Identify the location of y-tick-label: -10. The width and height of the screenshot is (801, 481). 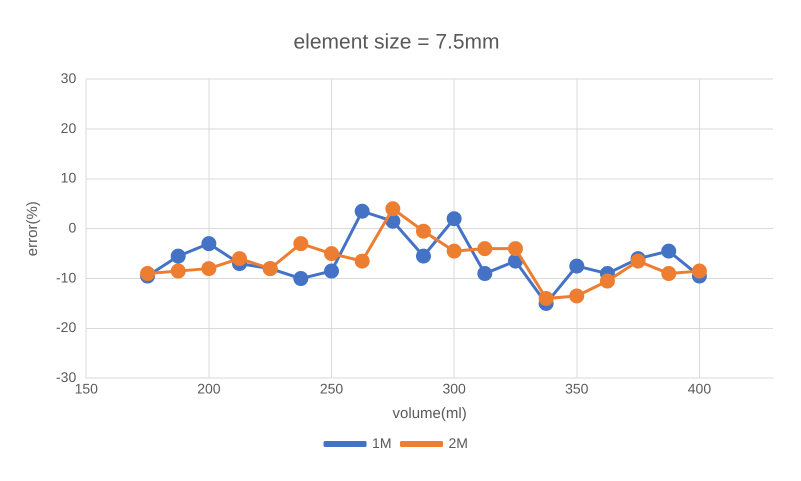
(66, 277).